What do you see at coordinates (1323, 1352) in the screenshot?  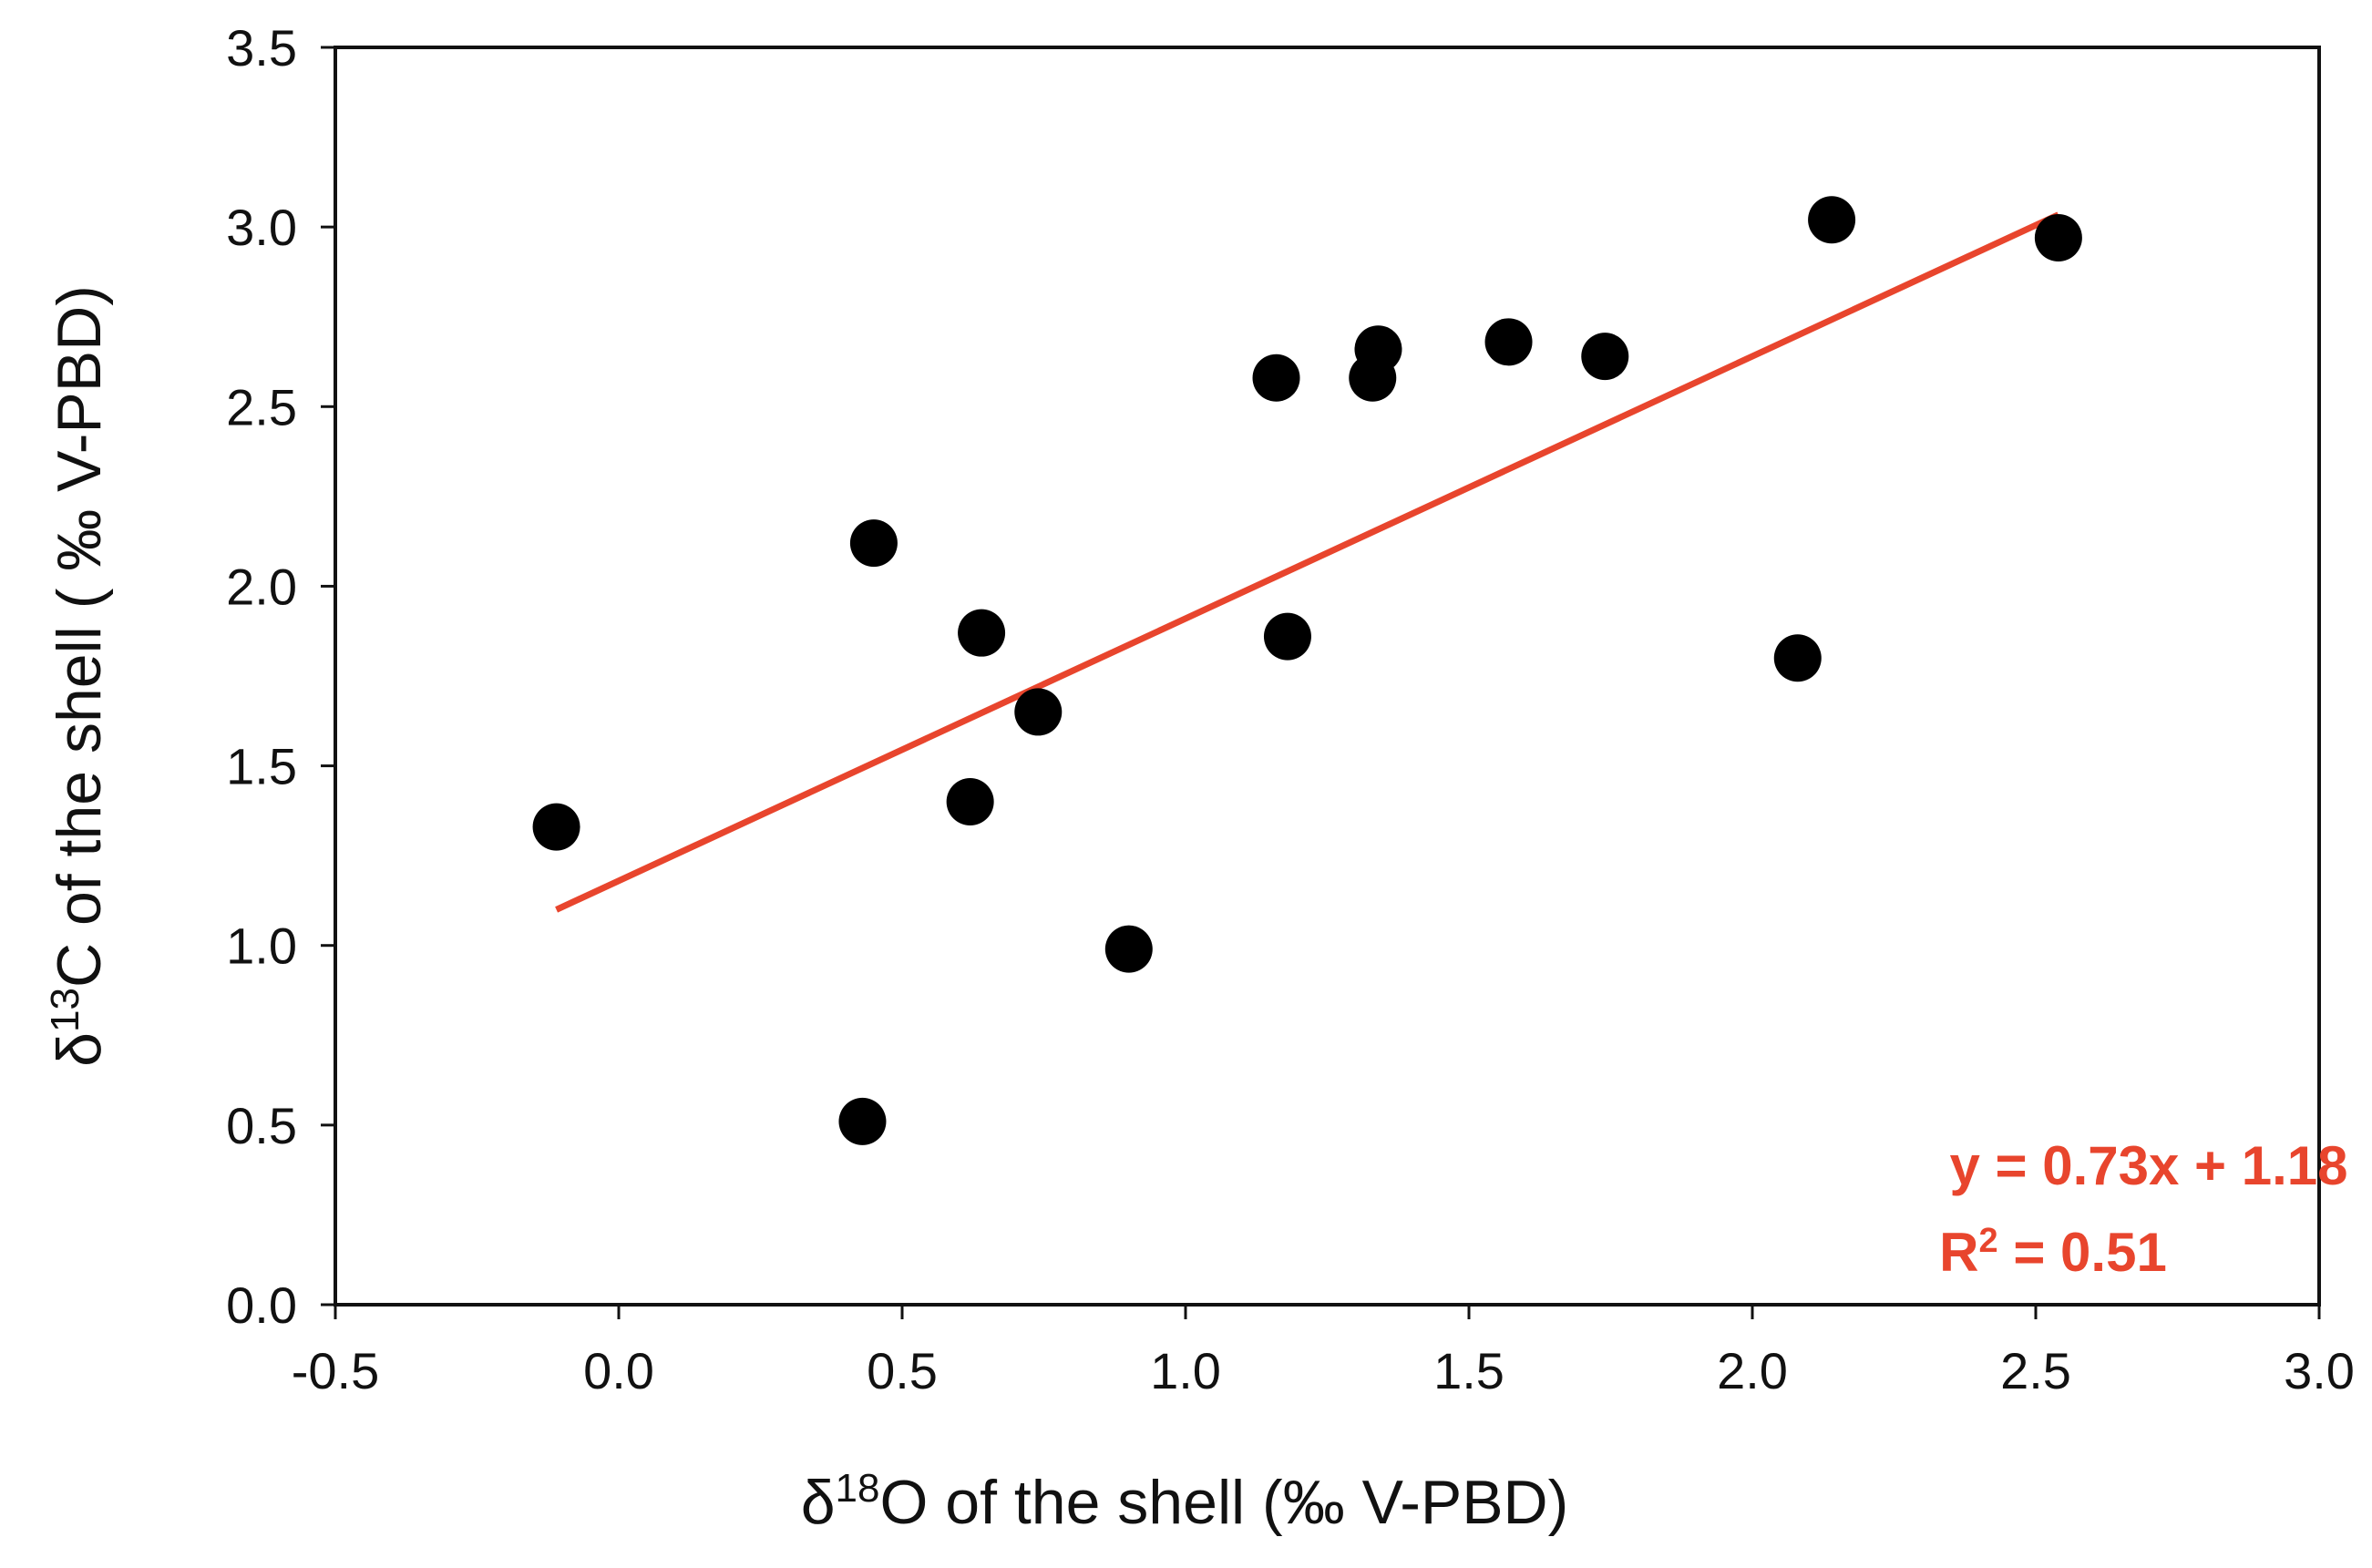 I see `x-axis: -0.5 0.0 0.5 1.0 1.5 2.0 2.5 3.0` at bounding box center [1323, 1352].